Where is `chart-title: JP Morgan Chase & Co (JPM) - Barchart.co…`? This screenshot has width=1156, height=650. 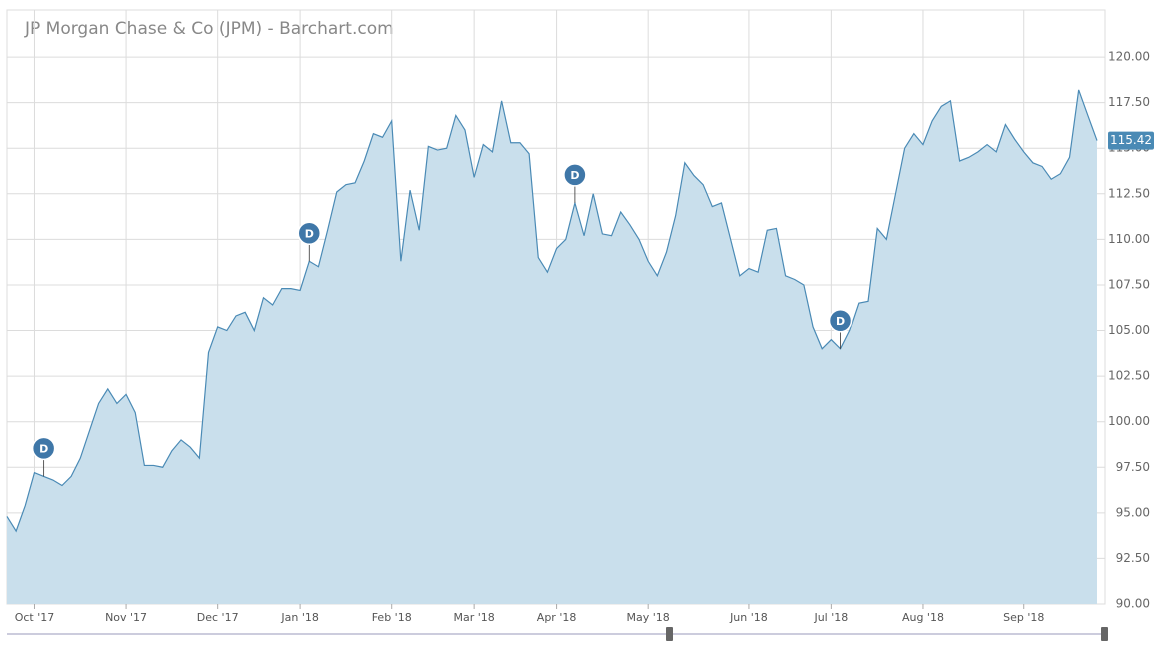
chart-title: JP Morgan Chase & Co (JPM) - Barchart.co… is located at coordinates (209, 29).